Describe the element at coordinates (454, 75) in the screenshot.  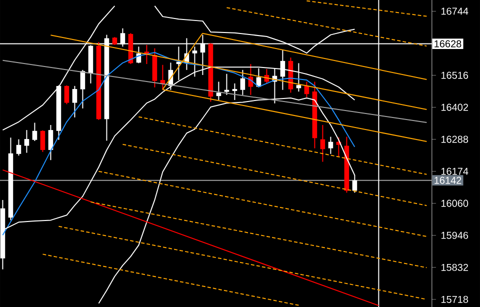
I see `y-tick-label: 16516` at that location.